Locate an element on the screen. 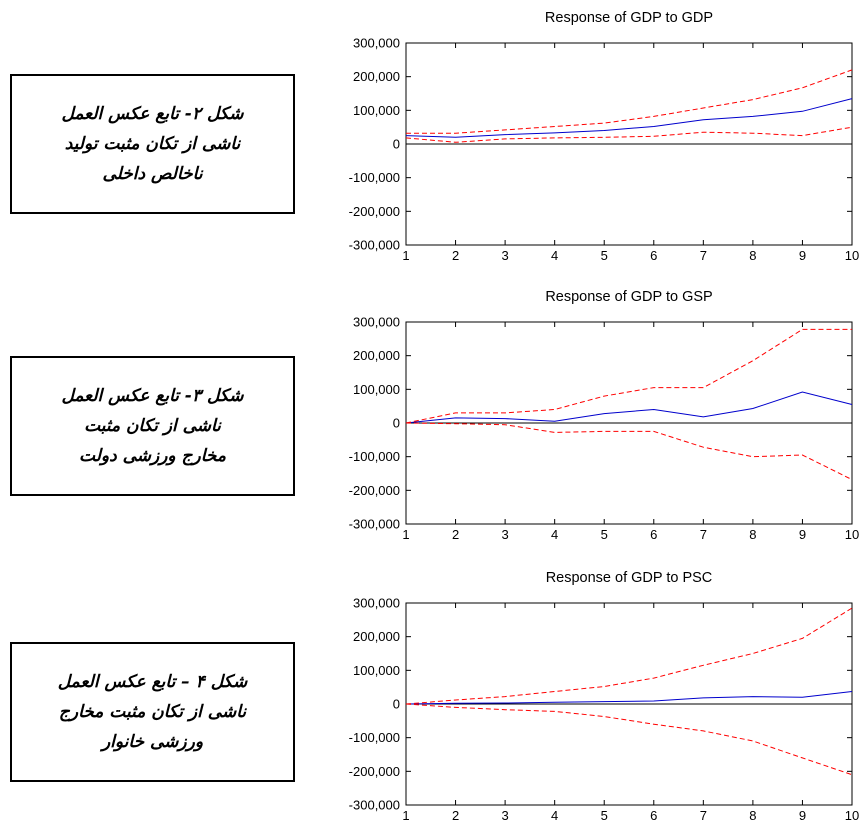 The image size is (867, 840). chart-title: Response of GDP to PSC is located at coordinates (629, 578).